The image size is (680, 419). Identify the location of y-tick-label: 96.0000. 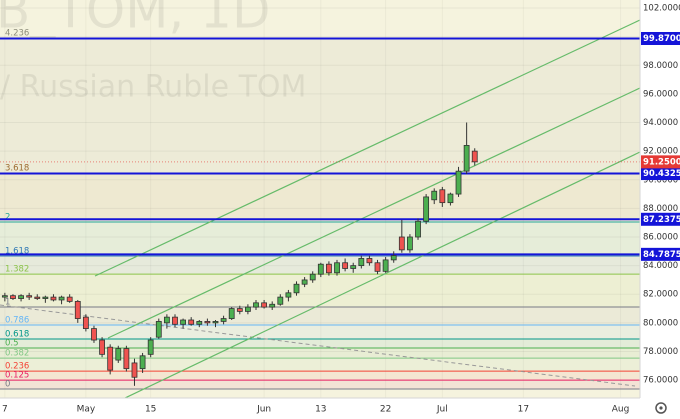
(660, 94).